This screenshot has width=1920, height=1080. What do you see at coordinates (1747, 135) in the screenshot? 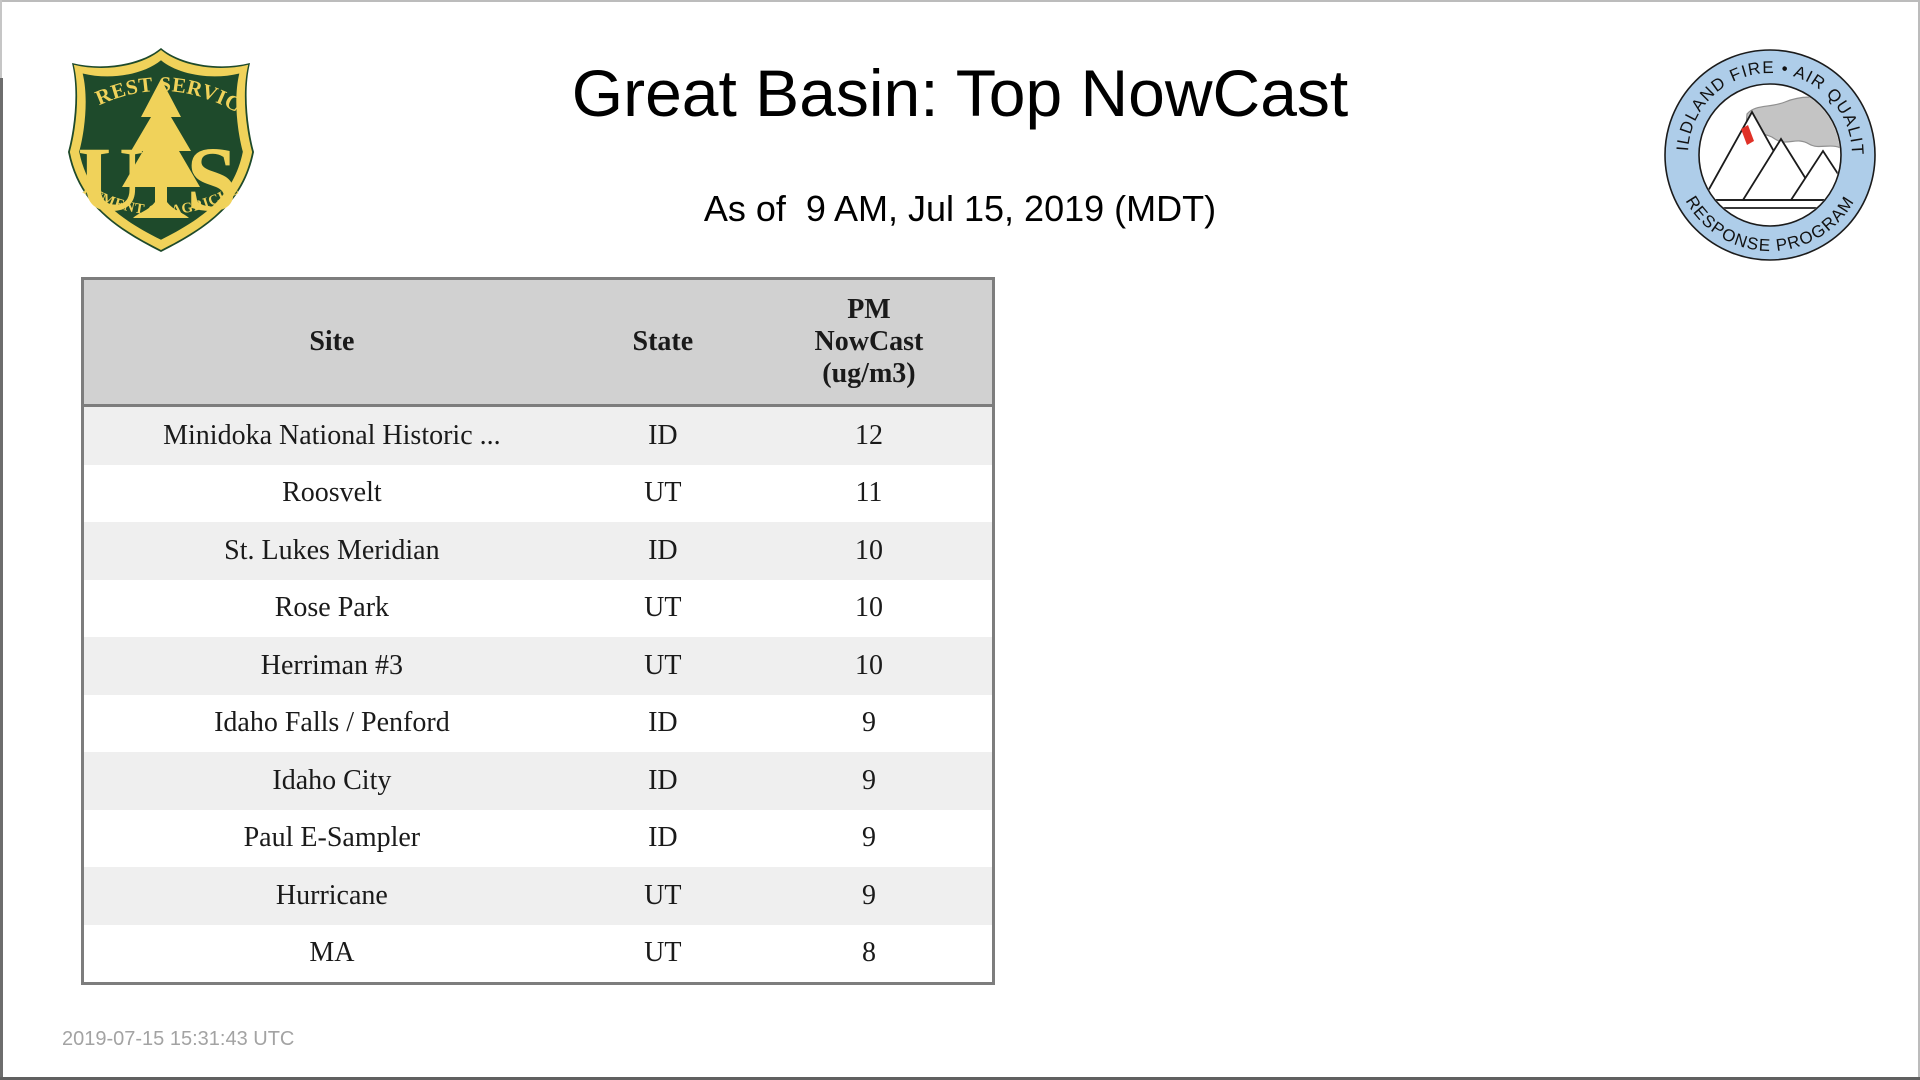
I see `flame-mark-icon` at bounding box center [1747, 135].